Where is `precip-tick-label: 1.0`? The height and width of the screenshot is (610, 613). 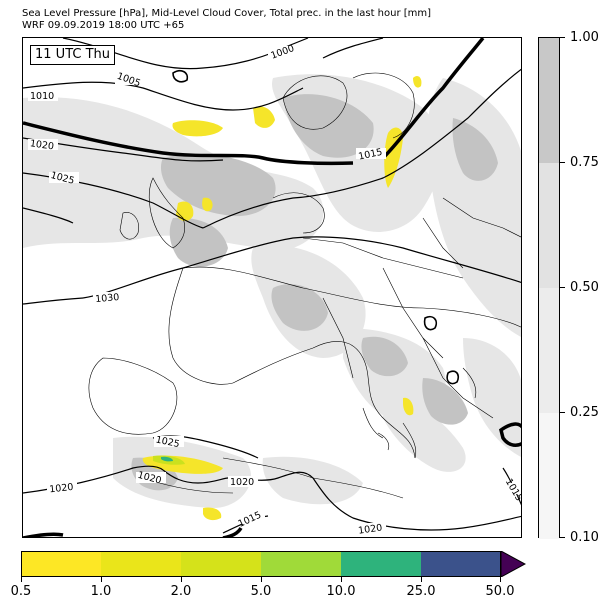 precip-tick-label: 1.0 is located at coordinates (101, 591).